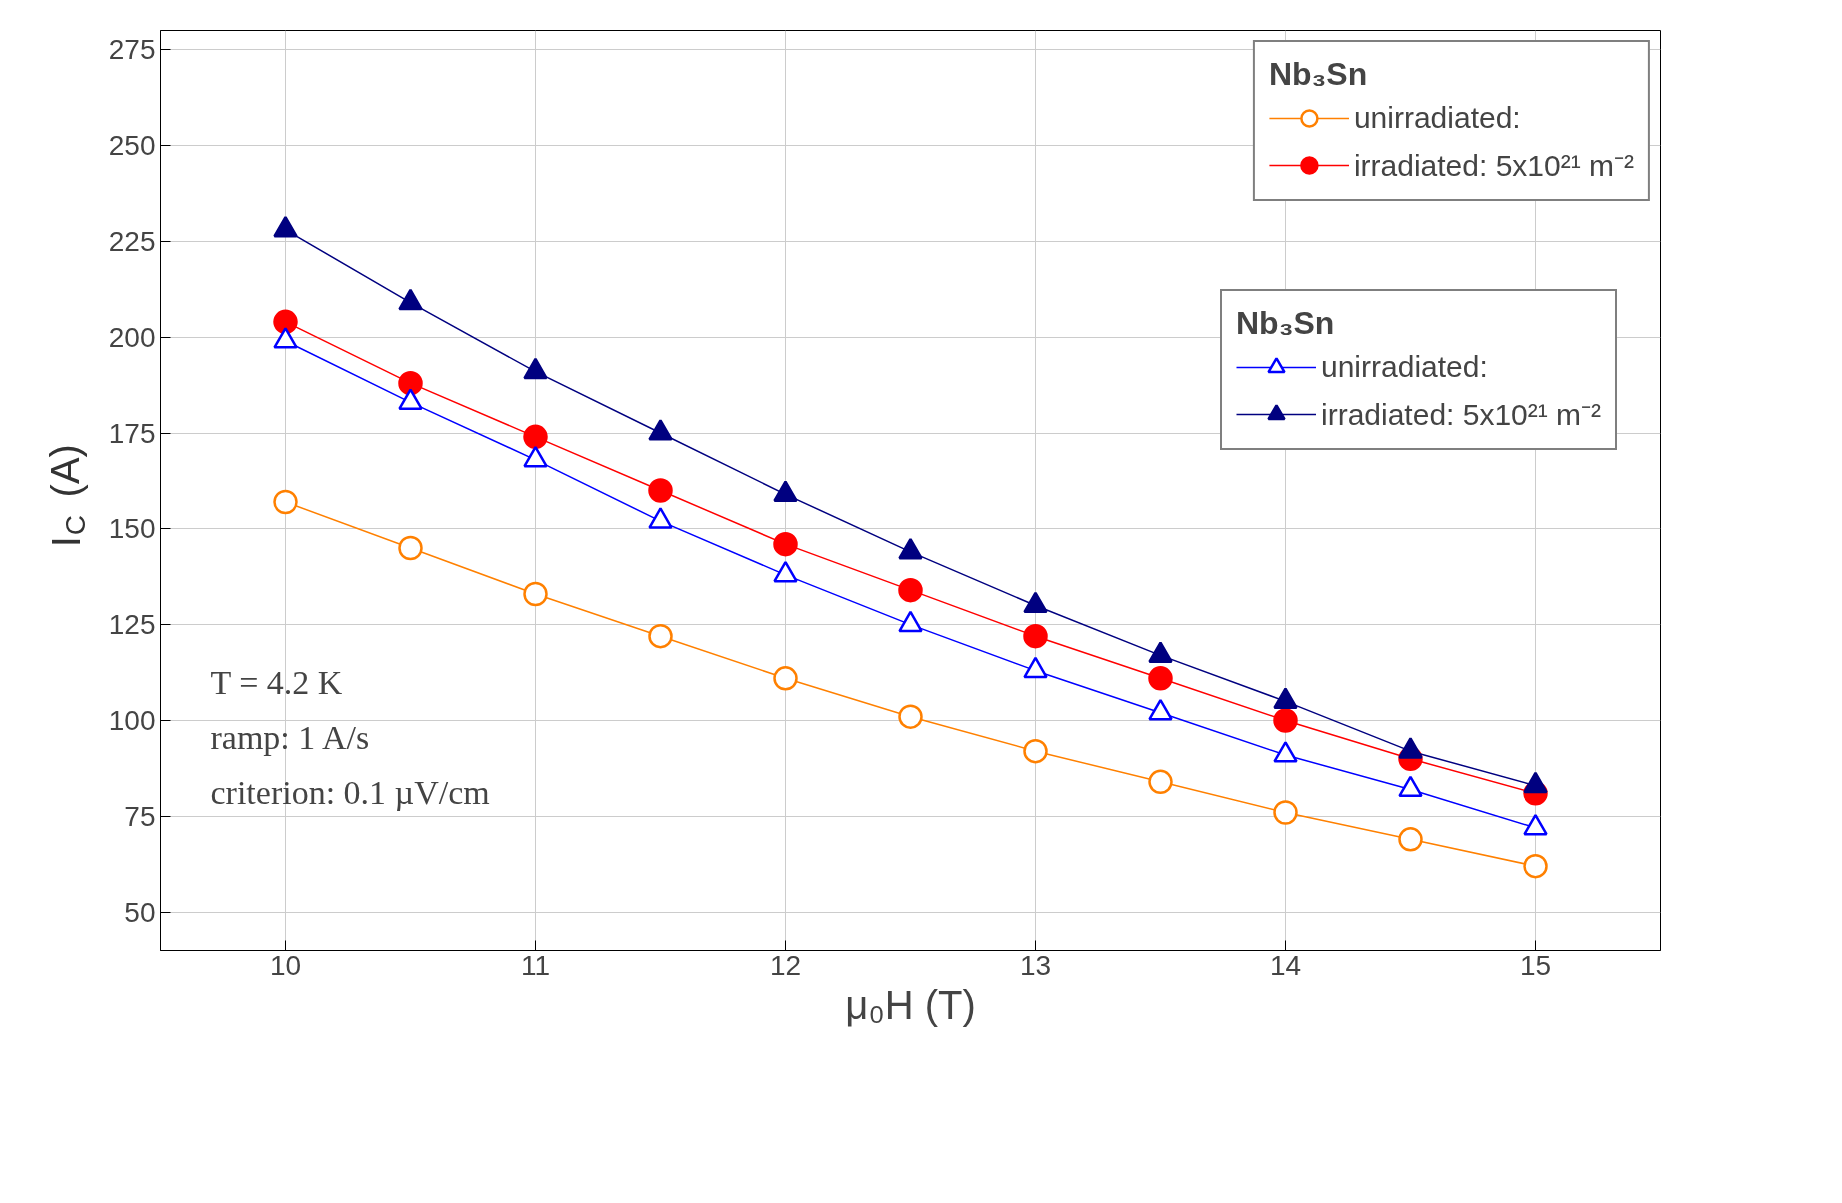  What do you see at coordinates (290, 737) in the screenshot?
I see `annotation: ramp: 1 A/s` at bounding box center [290, 737].